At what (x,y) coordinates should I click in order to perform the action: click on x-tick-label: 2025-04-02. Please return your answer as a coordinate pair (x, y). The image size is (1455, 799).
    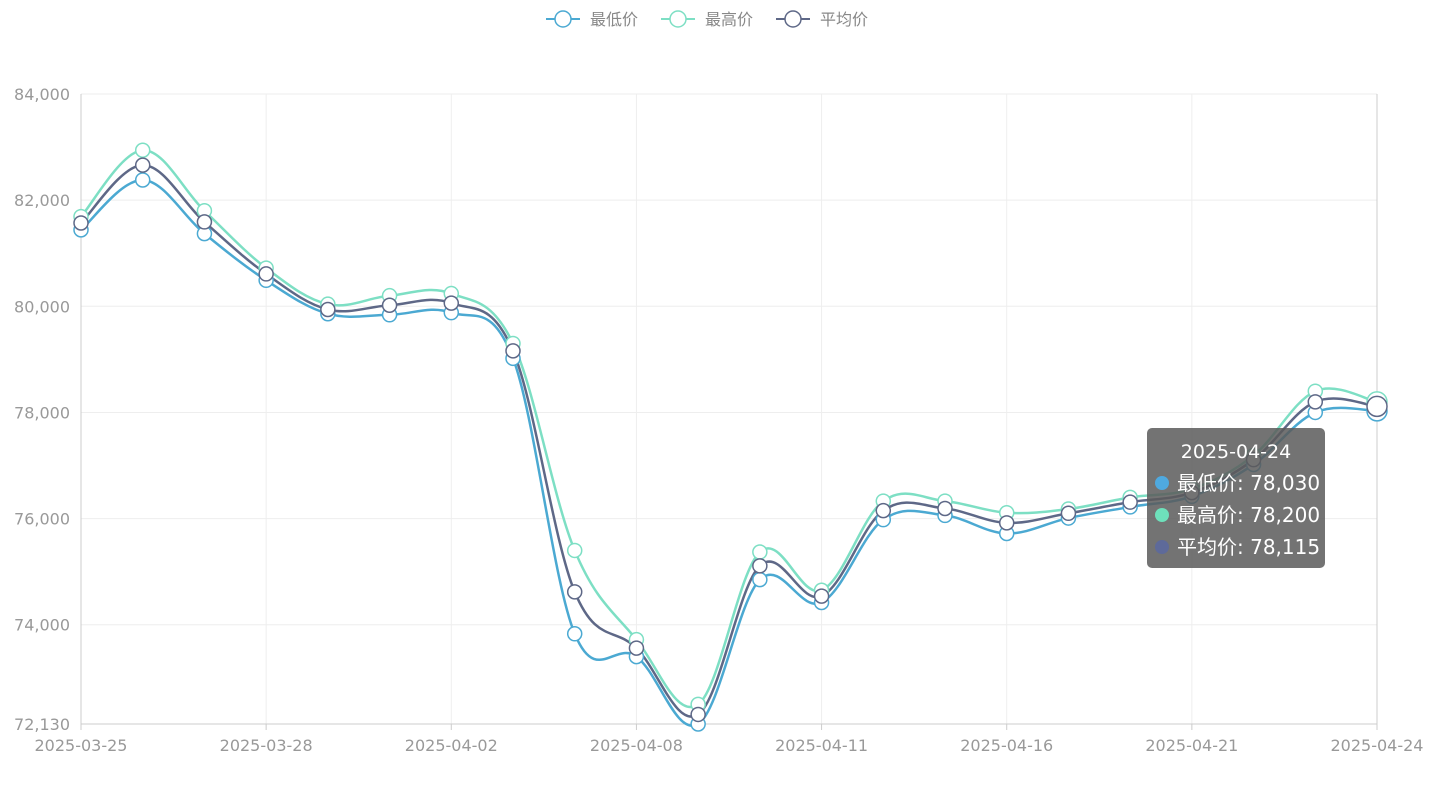
    Looking at the image, I should click on (451, 745).